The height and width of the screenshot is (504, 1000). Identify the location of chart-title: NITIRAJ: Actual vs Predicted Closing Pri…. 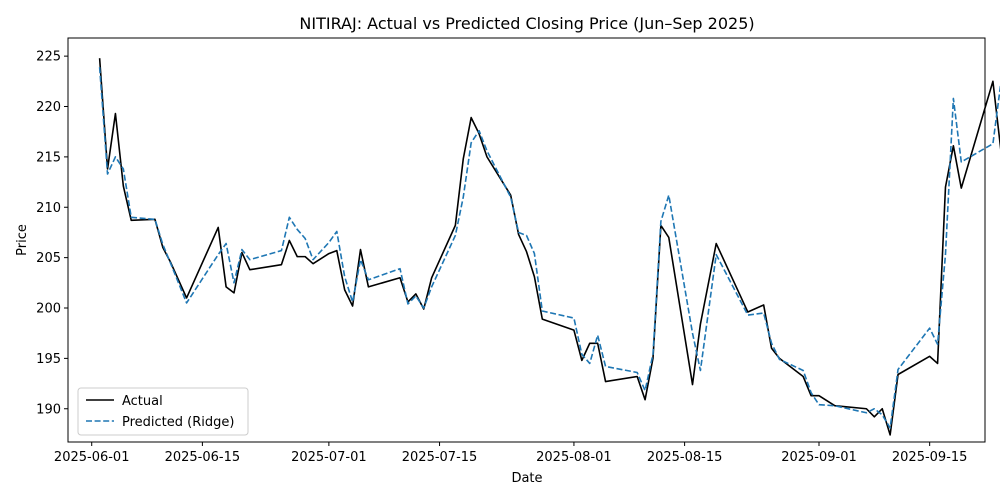
(526, 23).